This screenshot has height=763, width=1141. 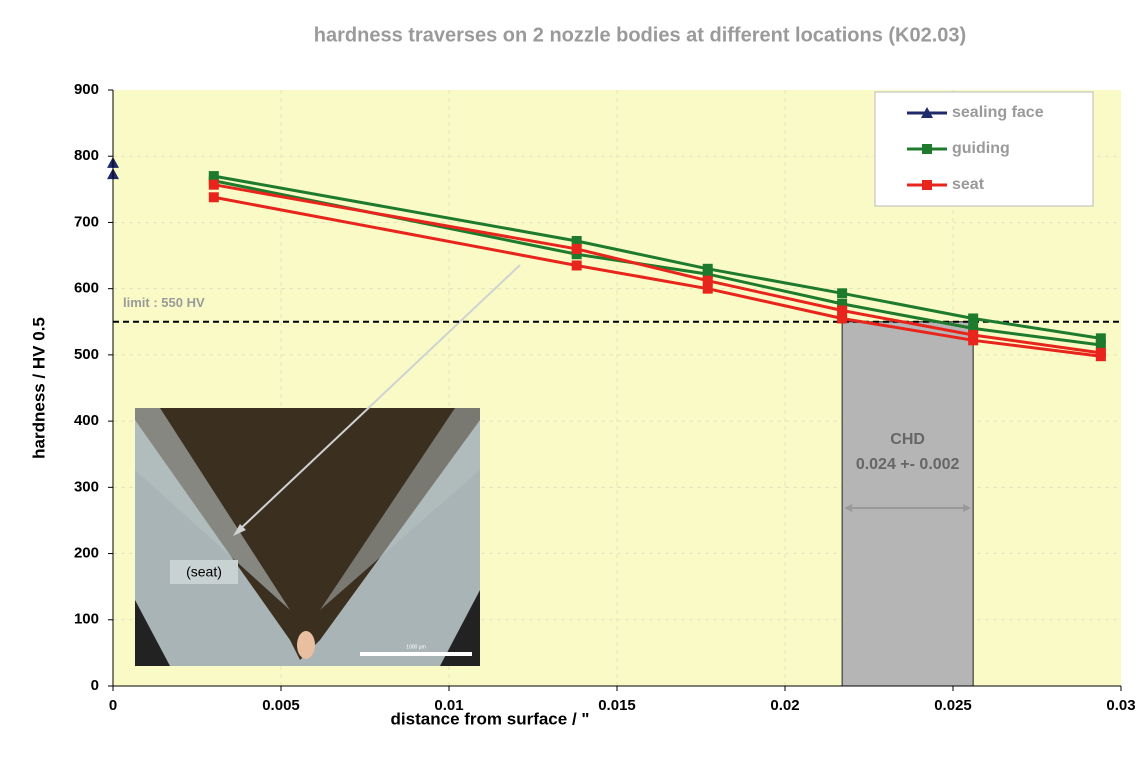 I want to click on y-tick-label: 400, so click(x=86, y=420).